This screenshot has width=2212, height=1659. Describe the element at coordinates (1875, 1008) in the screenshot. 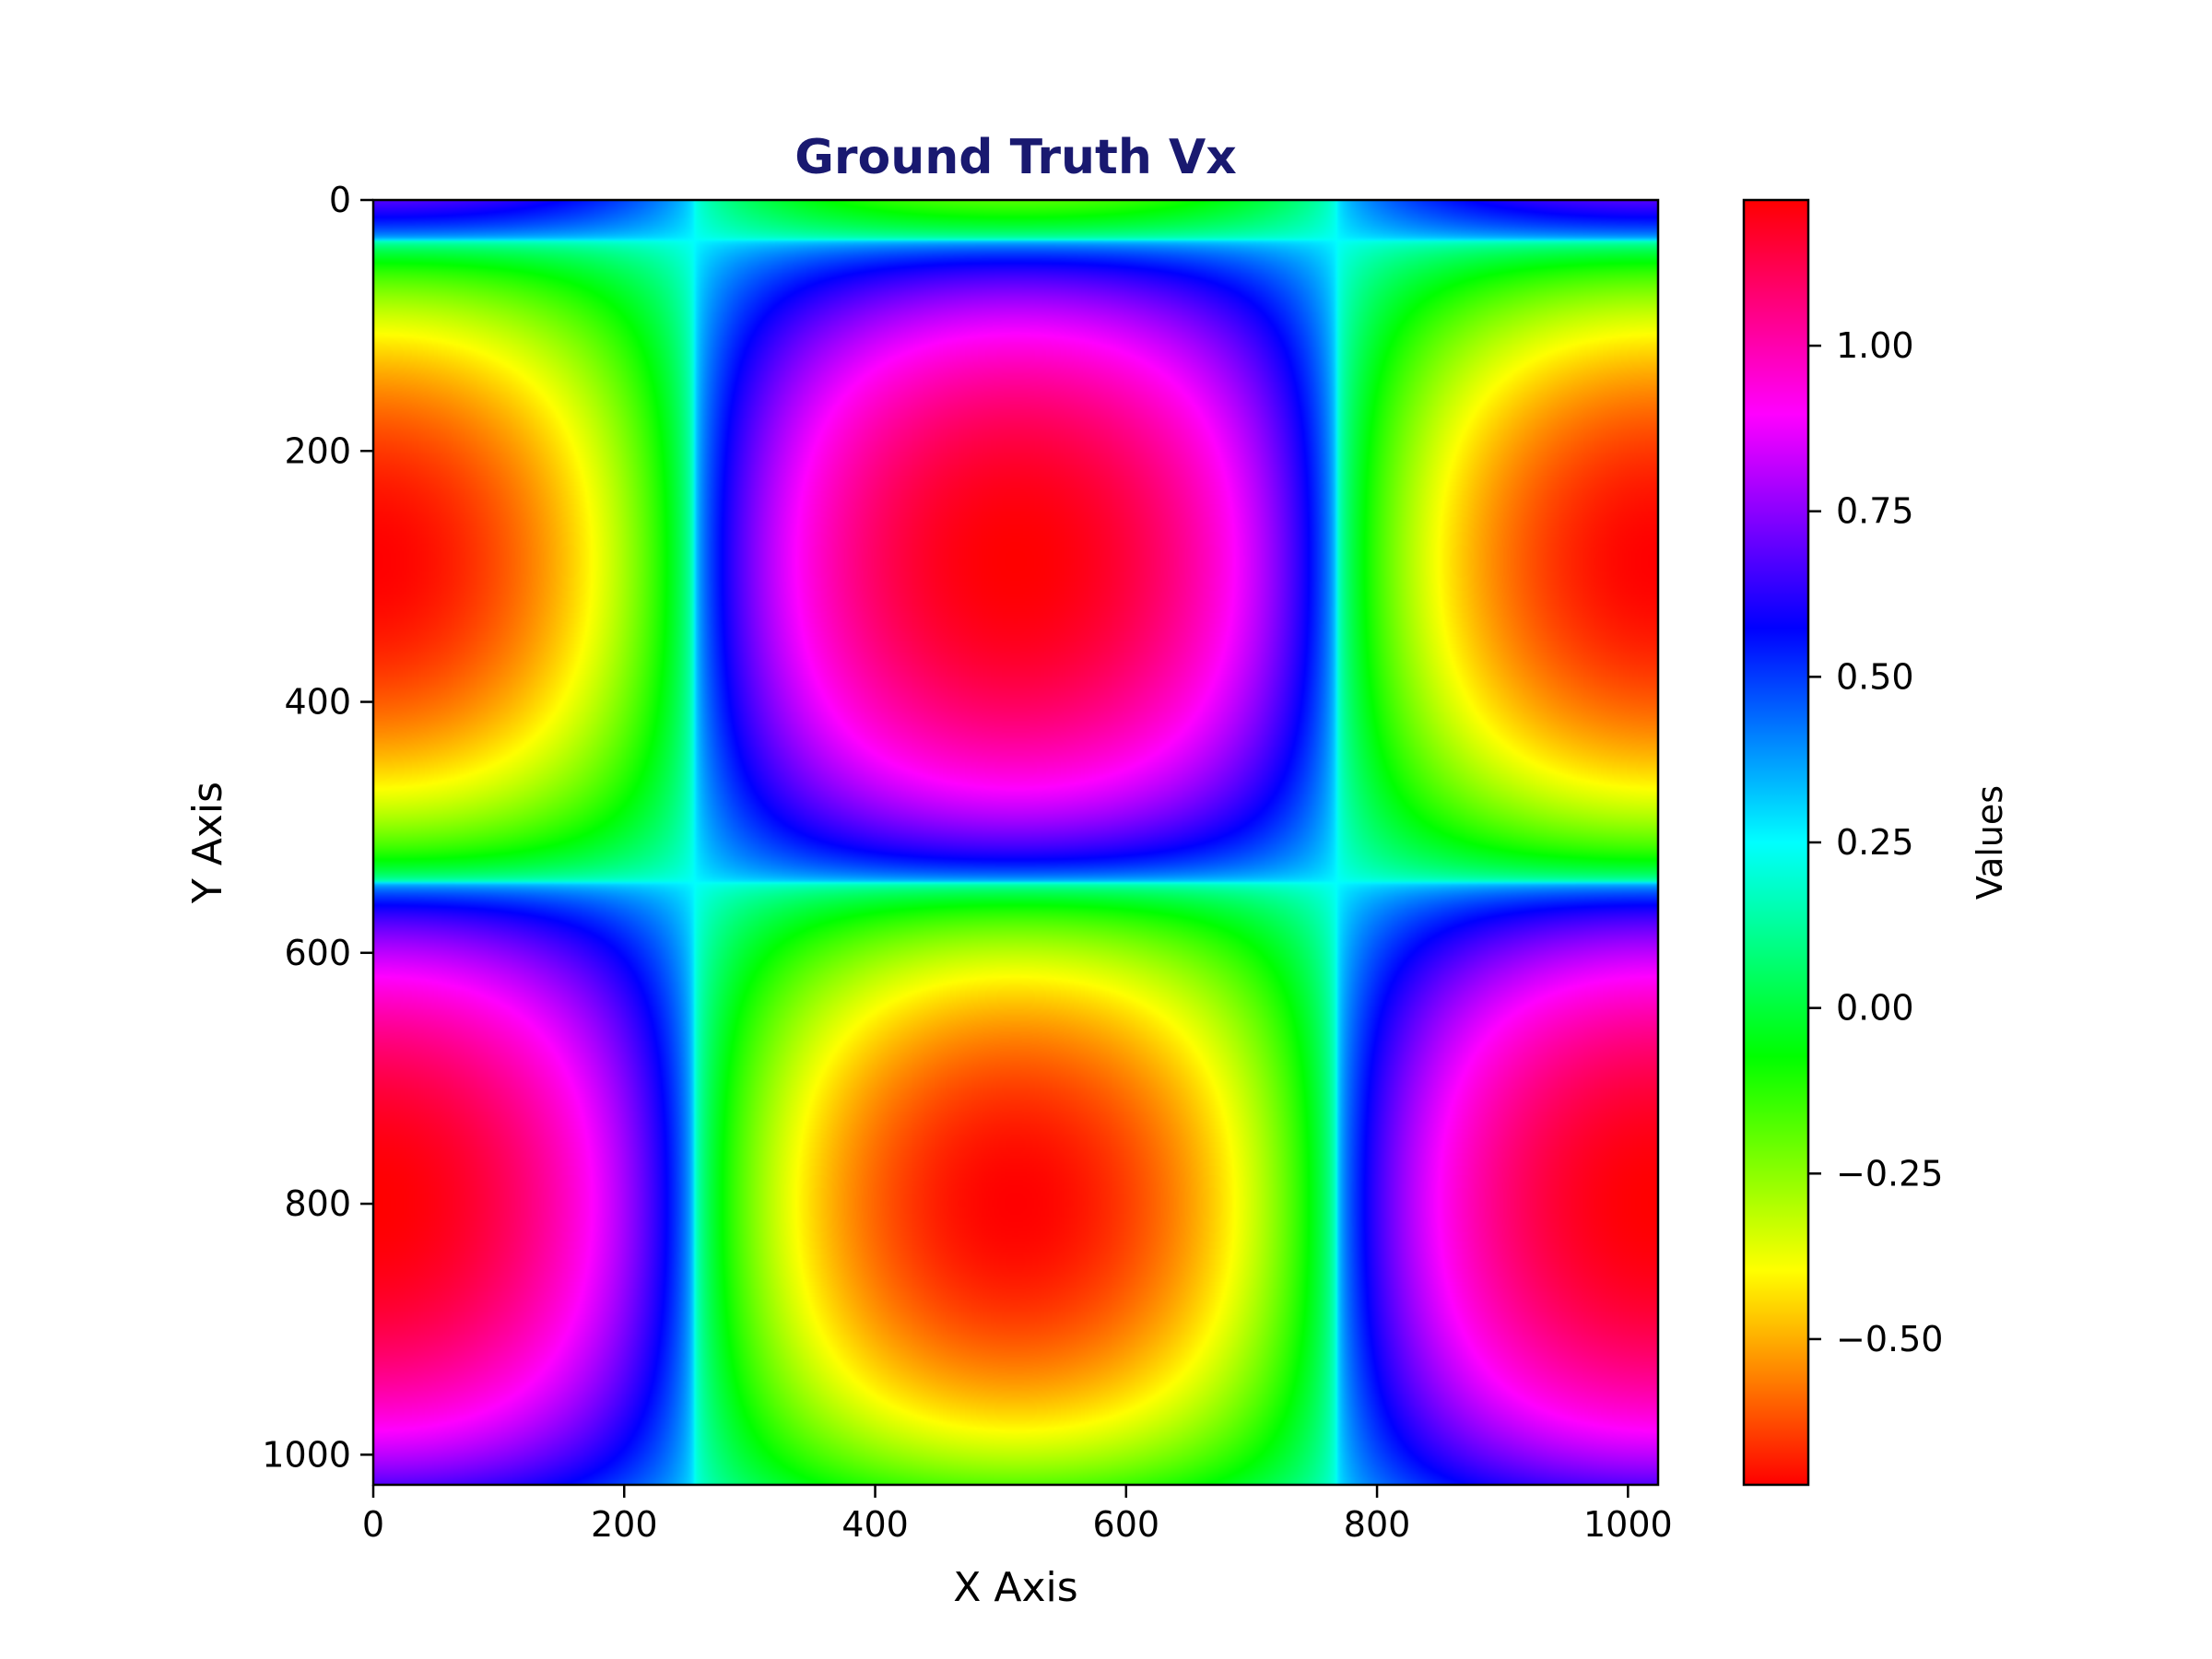

I see `colorbar-tick-label: 0.00` at that location.